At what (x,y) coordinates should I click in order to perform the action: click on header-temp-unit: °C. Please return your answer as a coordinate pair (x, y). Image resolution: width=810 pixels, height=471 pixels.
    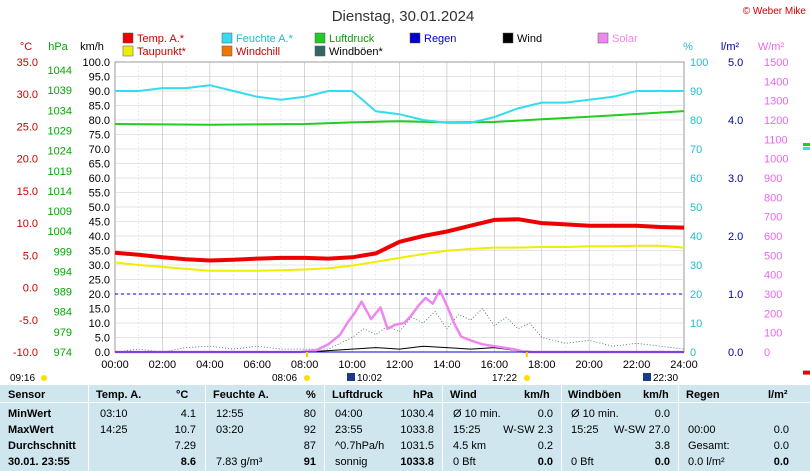
    Looking at the image, I should click on (182, 395).